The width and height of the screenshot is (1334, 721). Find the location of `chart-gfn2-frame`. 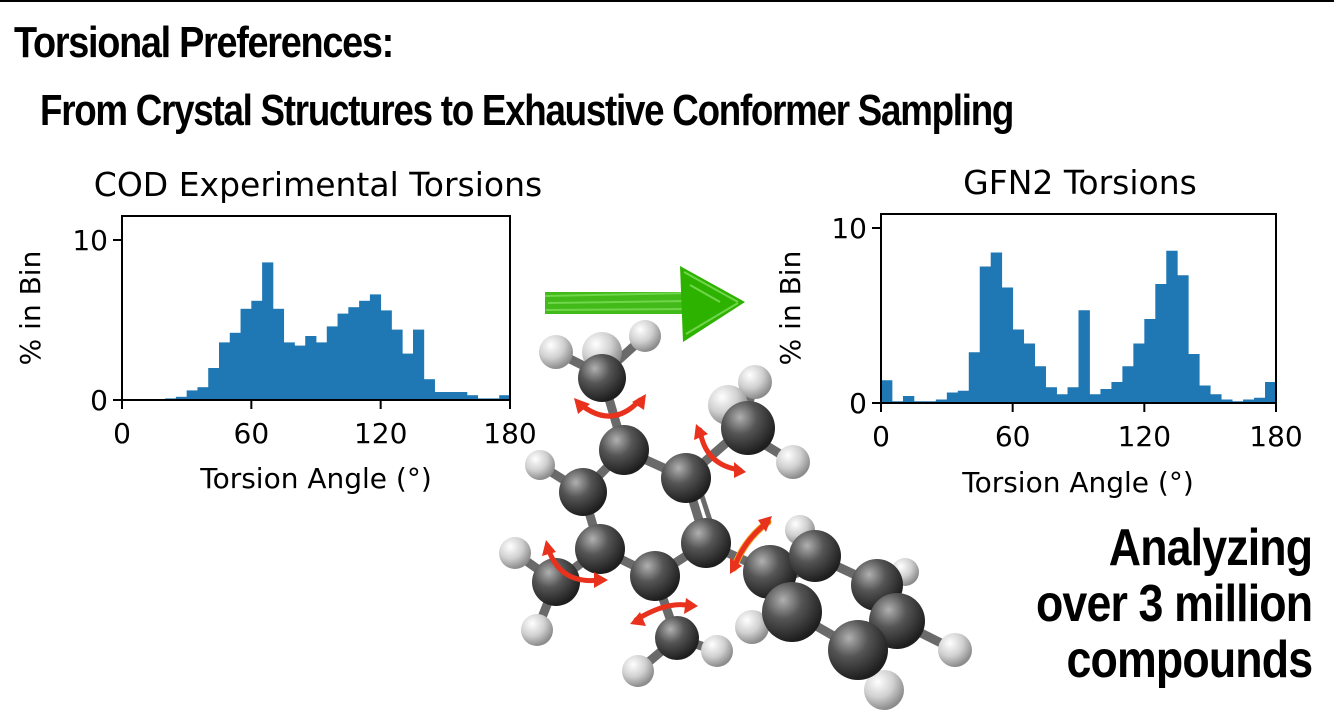

chart-gfn2-frame is located at coordinates (1078, 308).